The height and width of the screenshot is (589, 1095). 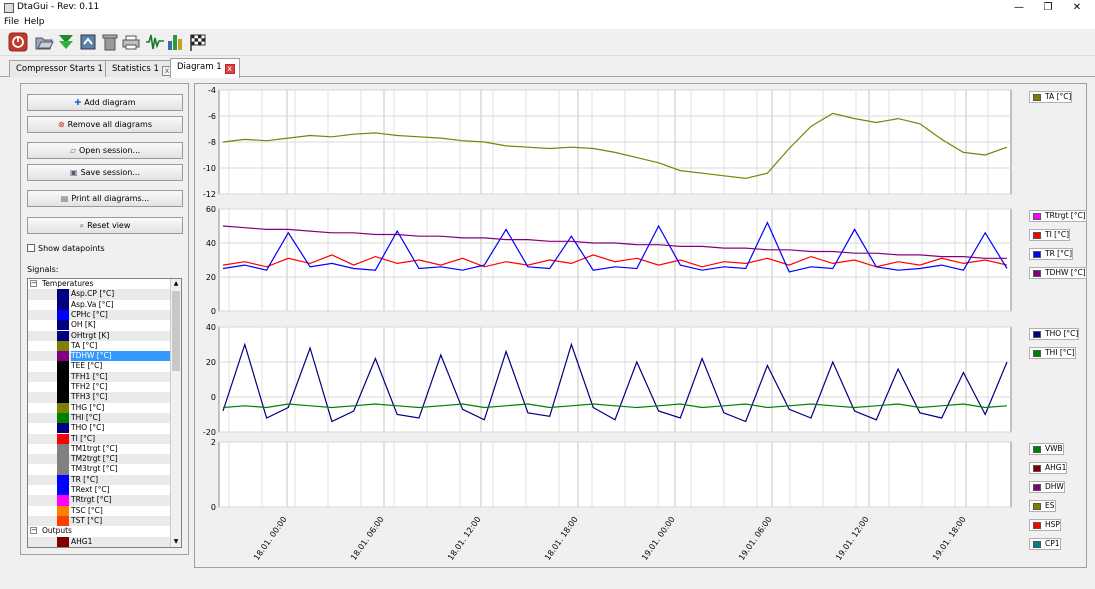 I want to click on legend-entry: HSP, so click(x=1045, y=525).